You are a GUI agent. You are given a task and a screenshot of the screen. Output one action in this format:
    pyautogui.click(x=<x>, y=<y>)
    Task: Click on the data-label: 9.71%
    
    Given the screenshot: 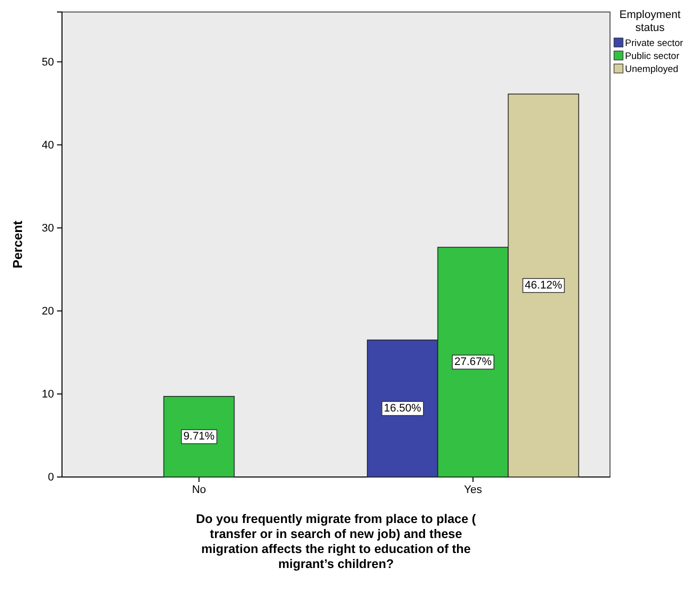 What is the action you would take?
    pyautogui.click(x=199, y=436)
    